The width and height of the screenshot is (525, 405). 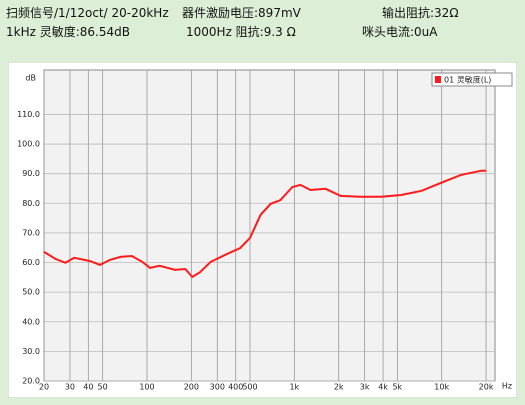 What do you see at coordinates (31, 292) in the screenshot?
I see `y-tick-label: 50.0` at bounding box center [31, 292].